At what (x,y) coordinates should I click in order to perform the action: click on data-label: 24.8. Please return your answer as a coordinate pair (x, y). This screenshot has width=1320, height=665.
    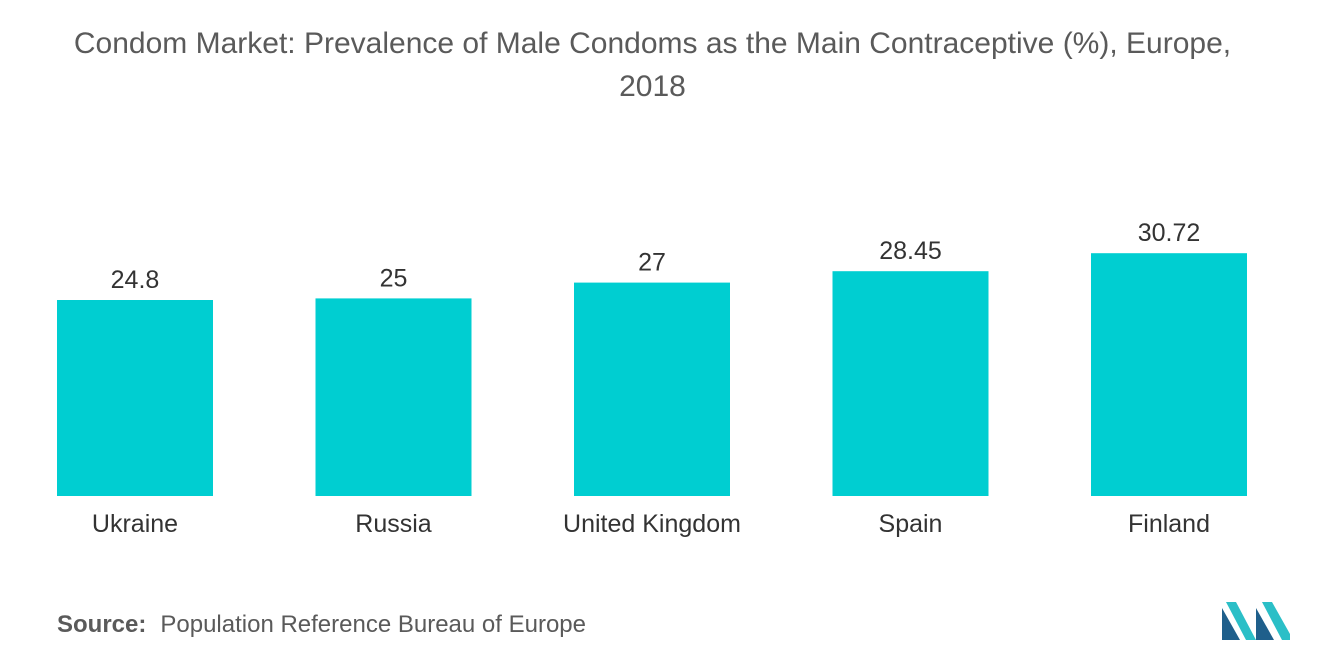
    Looking at the image, I should click on (135, 280).